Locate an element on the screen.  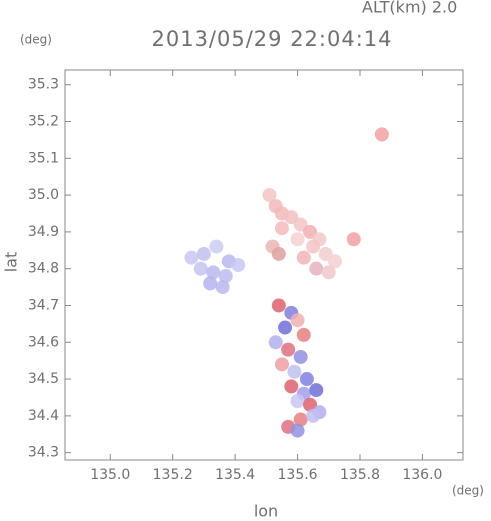
annotation: ALT(km) 2.0 is located at coordinates (409, 8).